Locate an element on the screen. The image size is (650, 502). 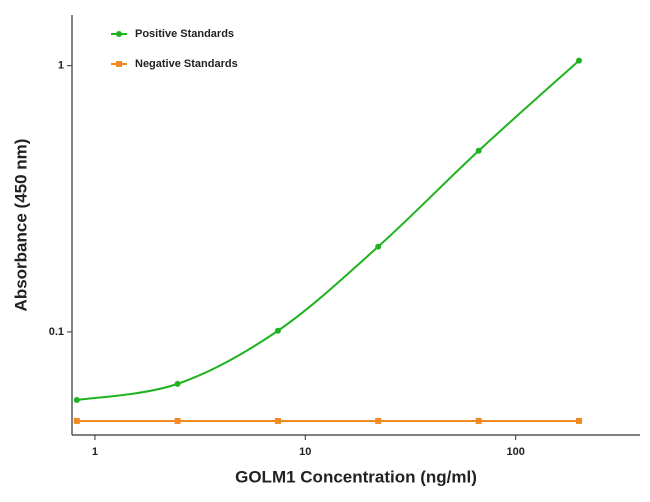
y-tick-label: 1 is located at coordinates (61, 66).